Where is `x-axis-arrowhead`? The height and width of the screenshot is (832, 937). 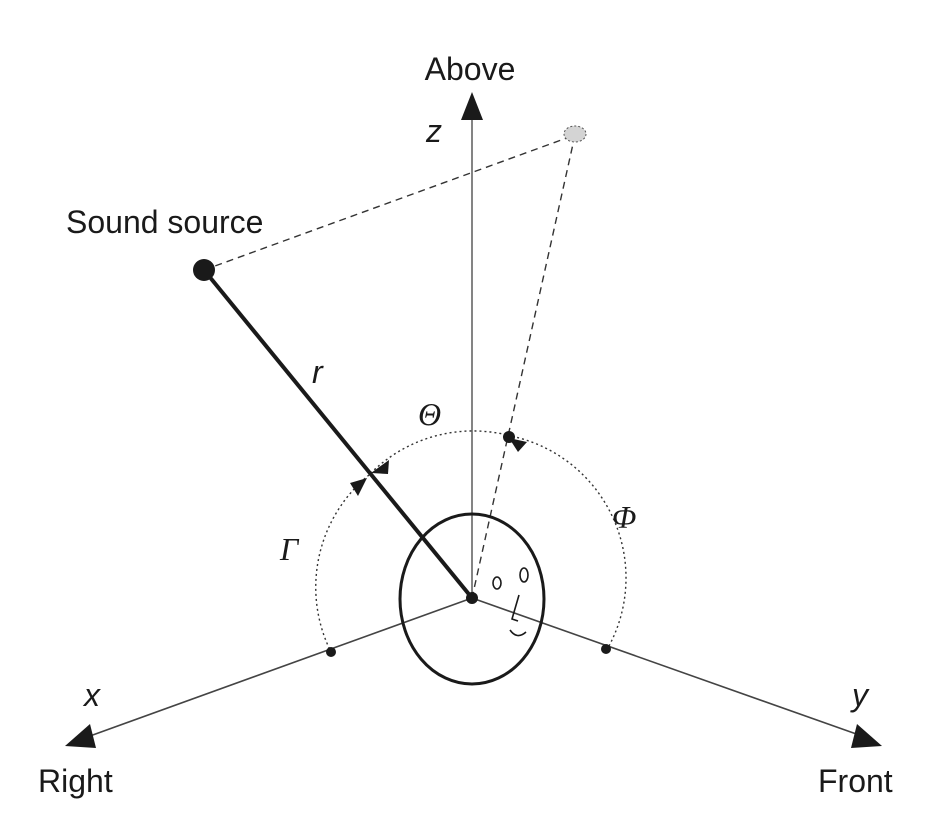
x-axis-arrowhead is located at coordinates (80, 736).